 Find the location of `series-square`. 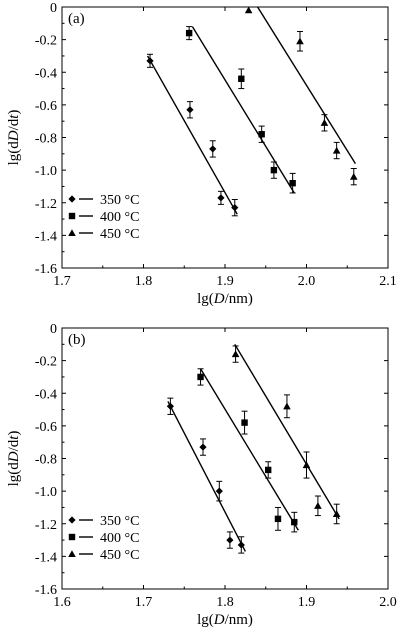

series-square is located at coordinates (248, 450).